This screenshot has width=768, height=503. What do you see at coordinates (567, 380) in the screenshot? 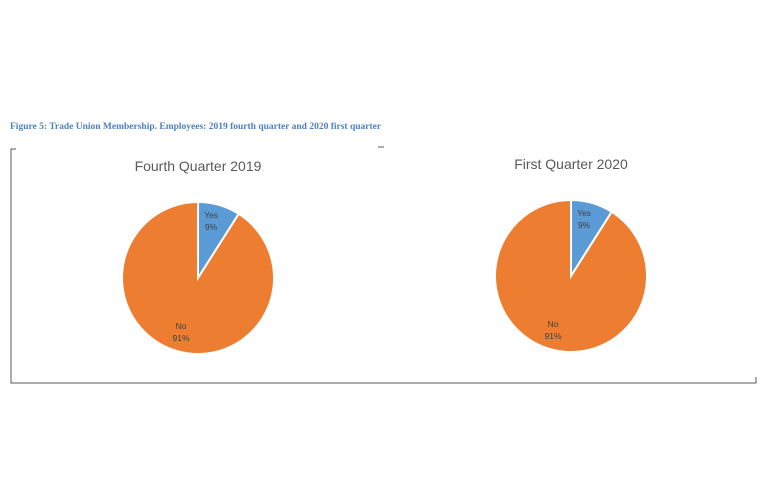
I see `right-chart-frame` at bounding box center [567, 380].